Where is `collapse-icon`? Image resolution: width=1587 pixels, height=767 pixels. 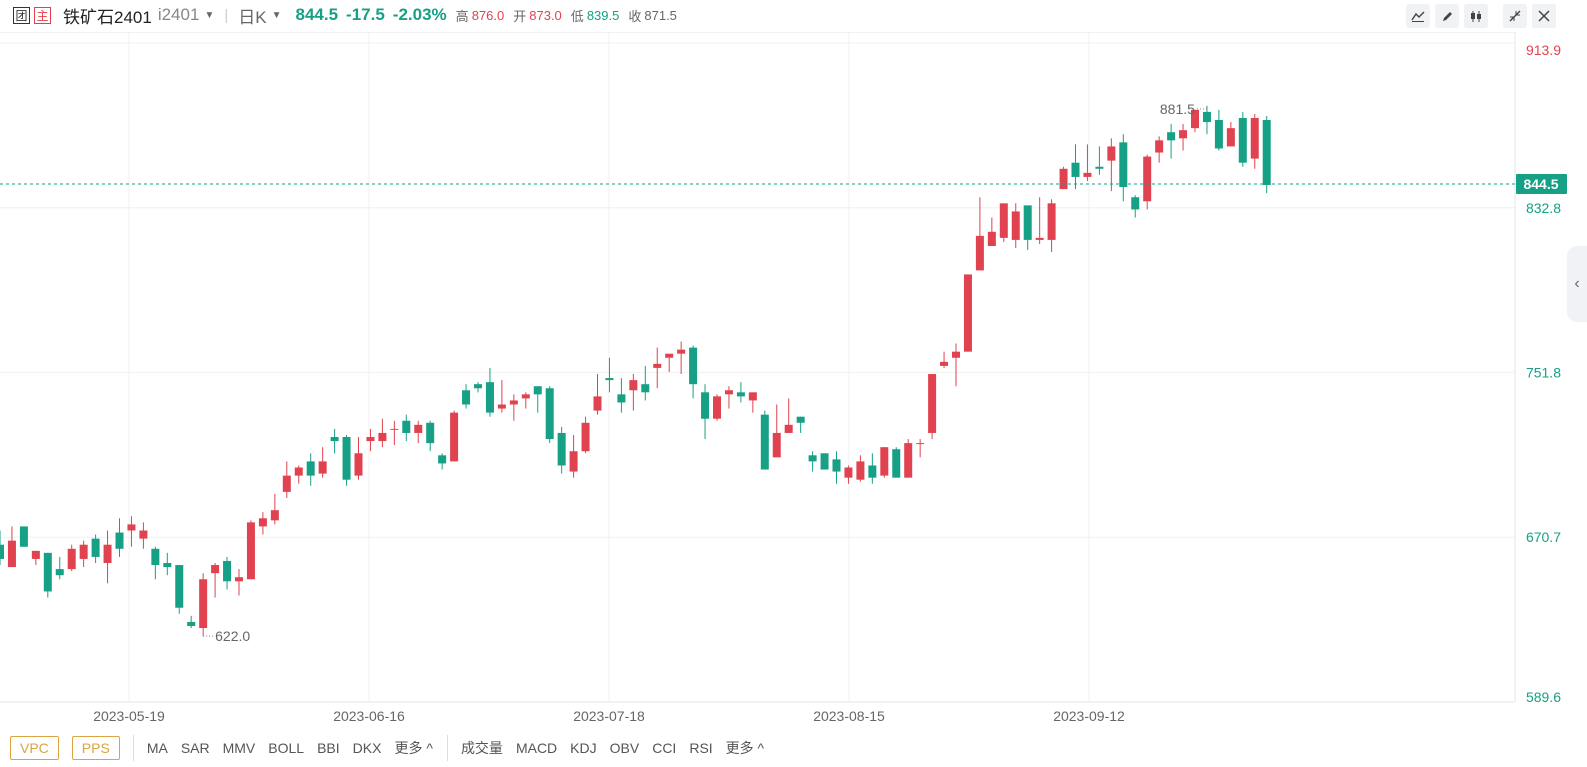
collapse-icon is located at coordinates (1515, 16).